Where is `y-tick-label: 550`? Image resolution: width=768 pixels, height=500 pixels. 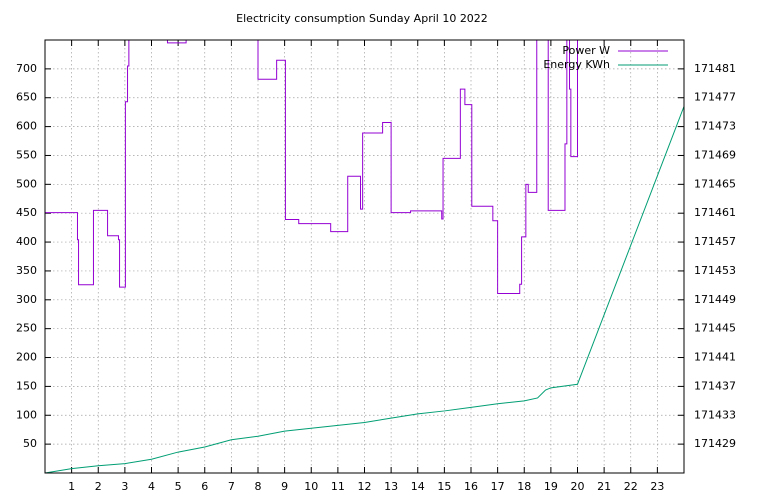 y-tick-label: 550 is located at coordinates (26, 154).